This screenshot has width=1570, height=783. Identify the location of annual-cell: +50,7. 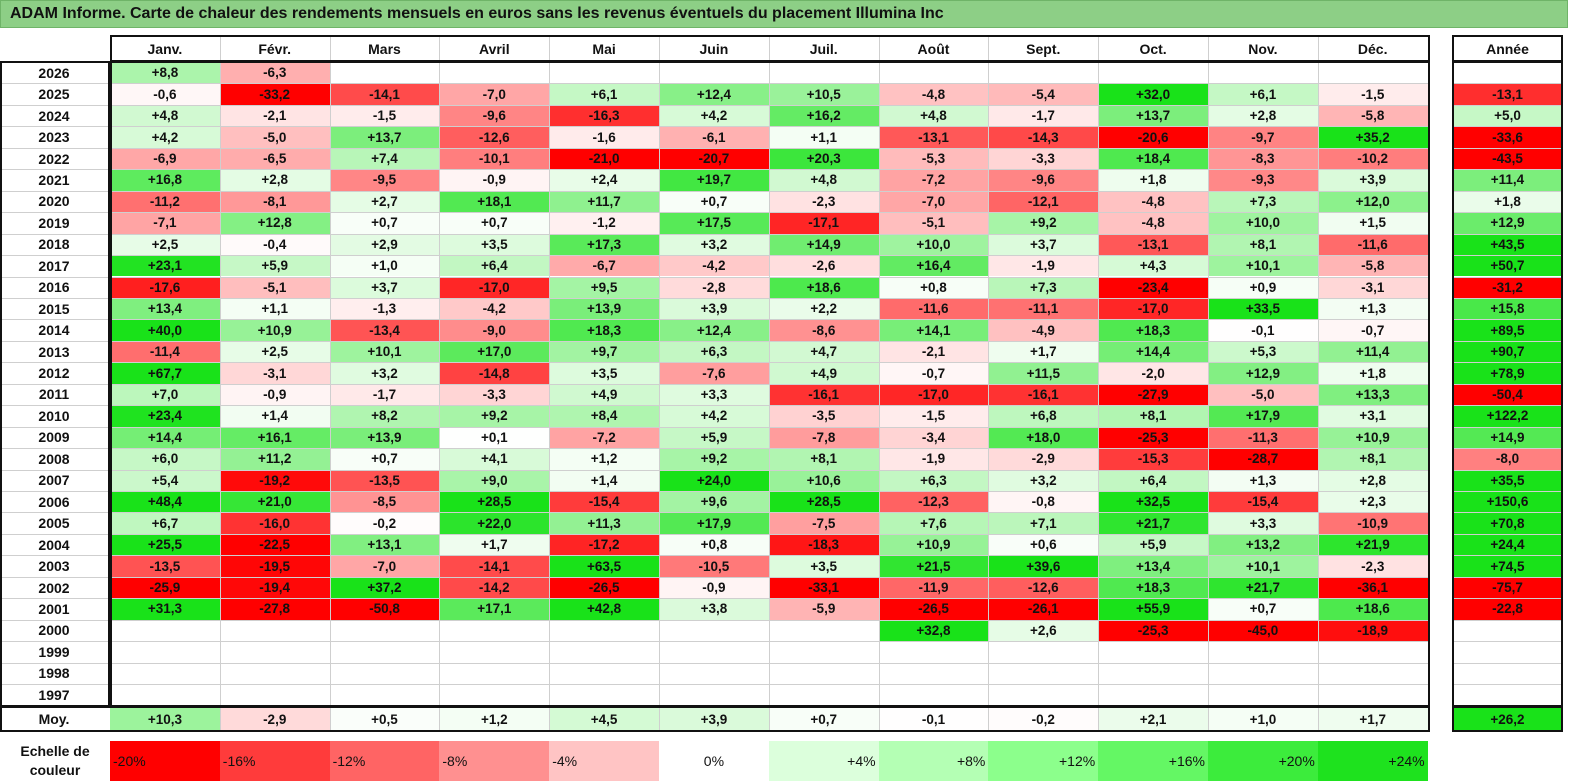
(1507, 266).